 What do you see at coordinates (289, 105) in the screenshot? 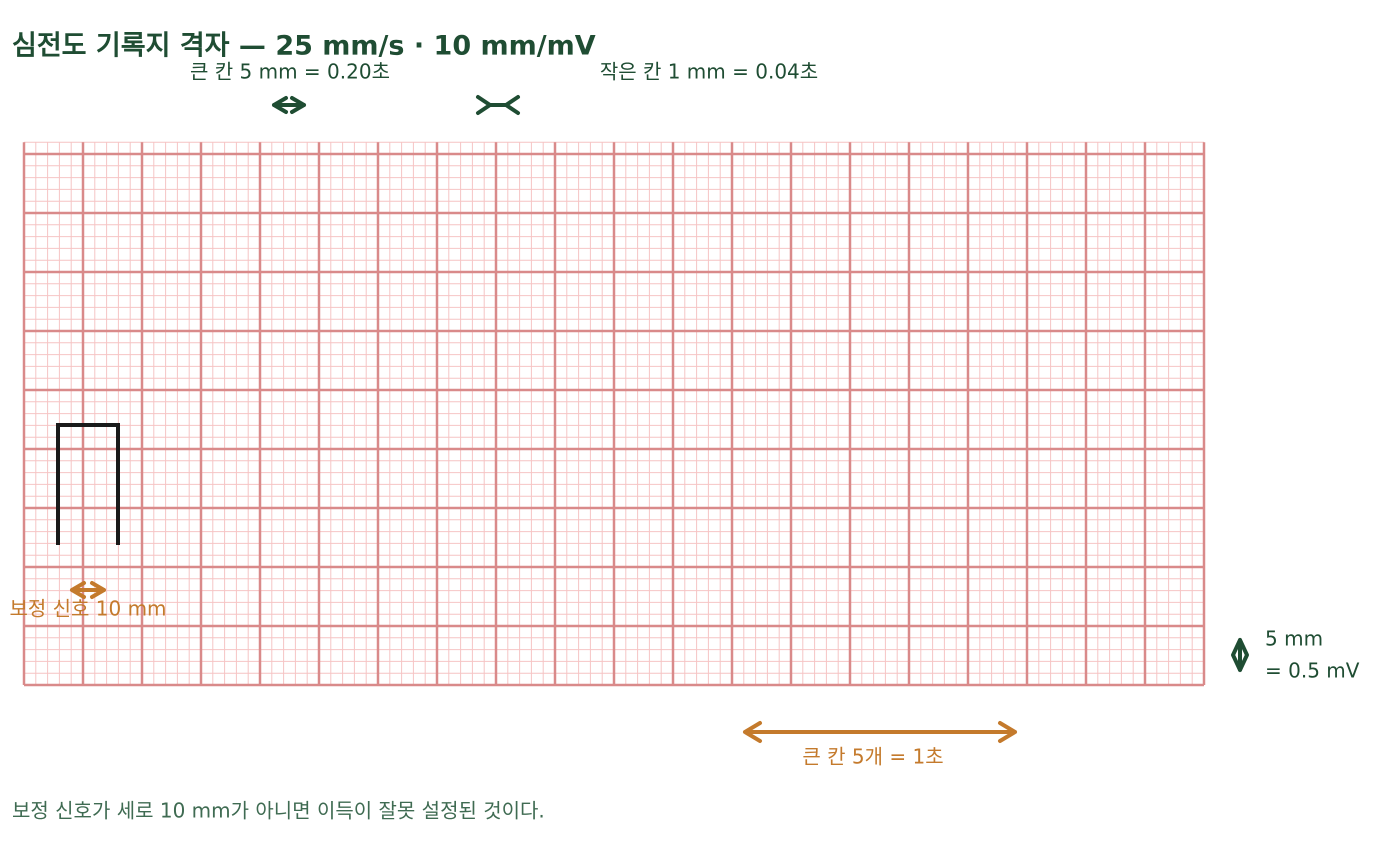
I see `big-box-arrow` at bounding box center [289, 105].